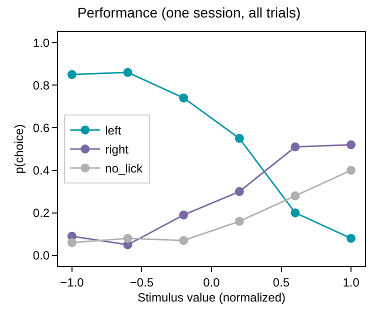  I want to click on x-tick-label: −0.5, so click(142, 282).